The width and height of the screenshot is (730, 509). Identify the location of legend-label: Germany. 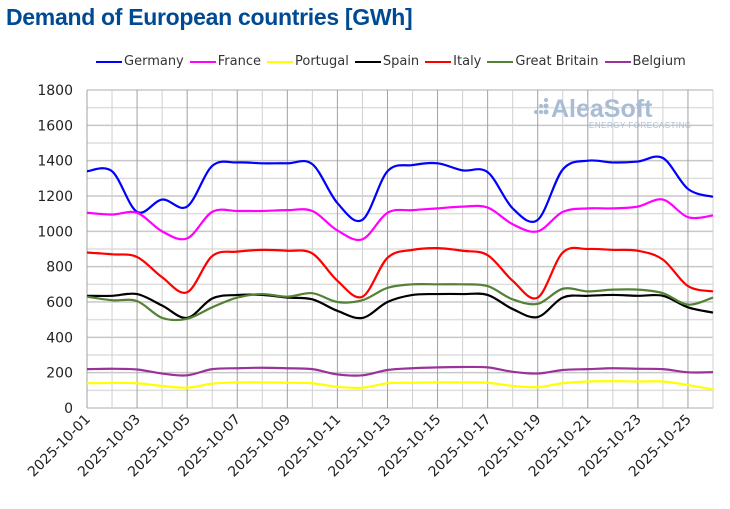
(154, 61).